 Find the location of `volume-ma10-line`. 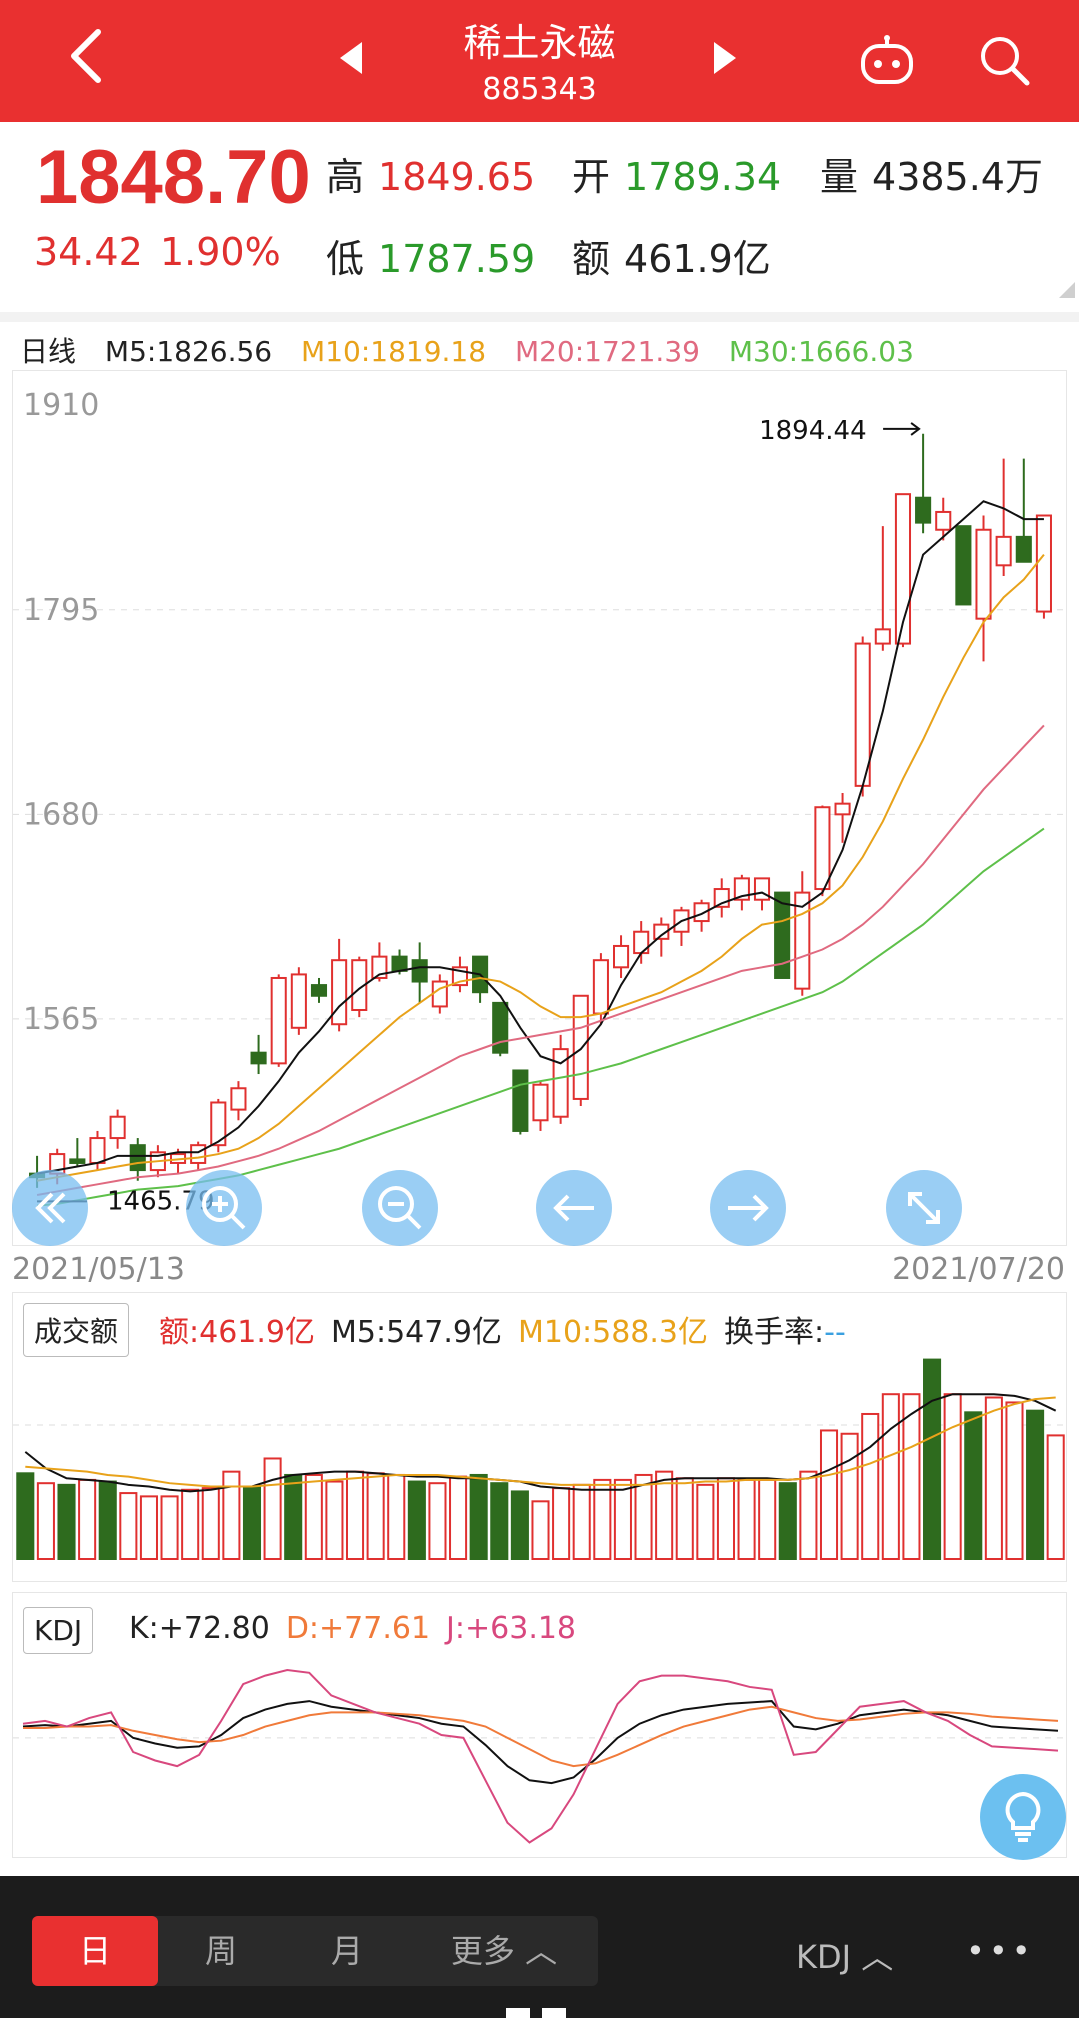

volume-ma10-line is located at coordinates (540, 1442).